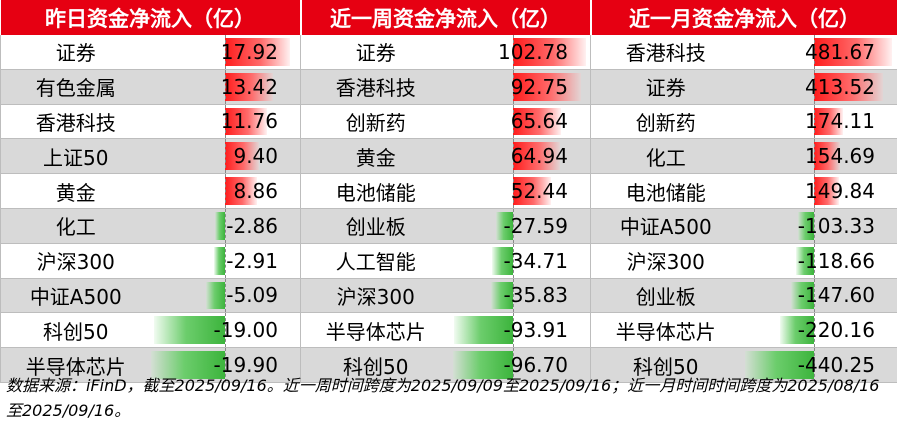  What do you see at coordinates (252, 295) in the screenshot?
I see `daily-flow-value: -5.09` at bounding box center [252, 295].